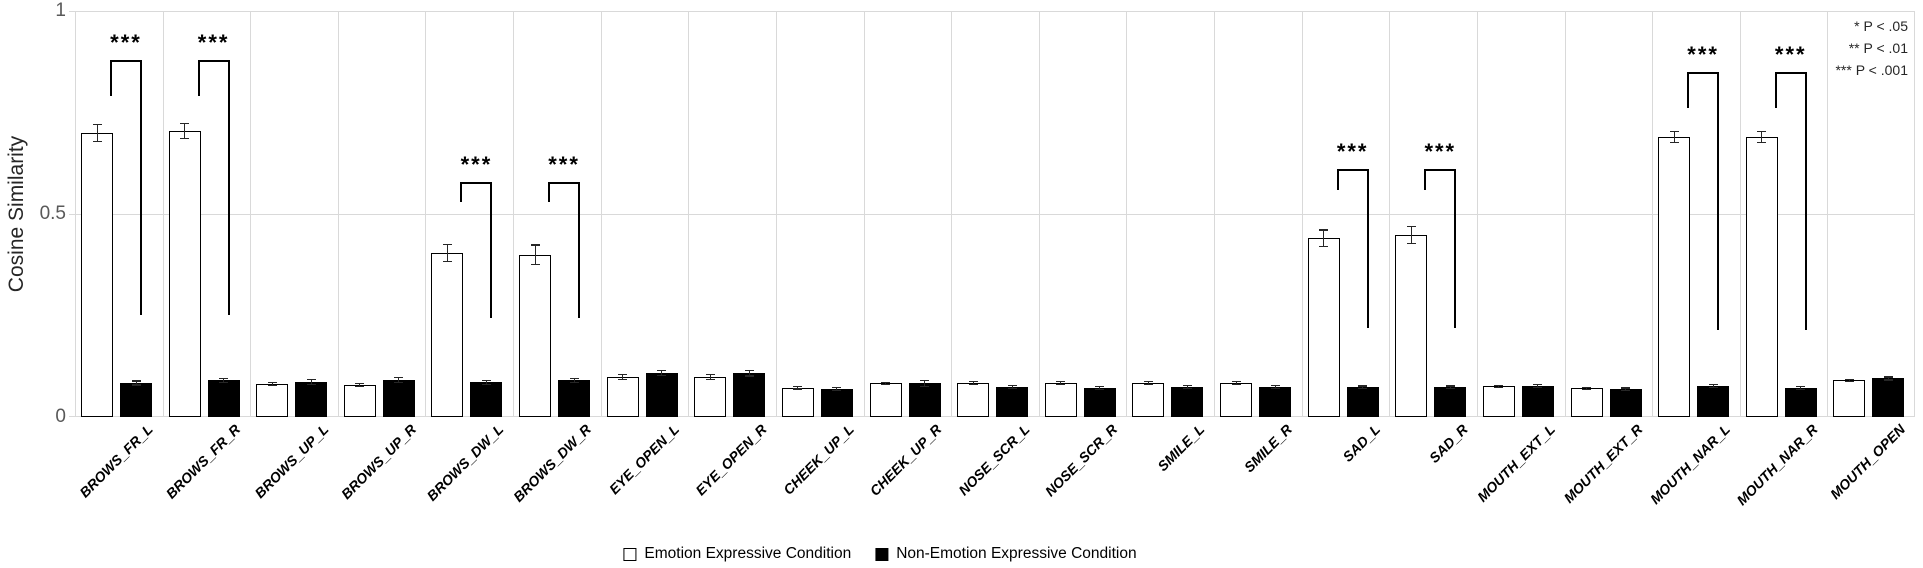 This screenshot has height=568, width=1923. What do you see at coordinates (1805, 200) in the screenshot?
I see `sig-bracket-right-MOUTH_NAR_R` at bounding box center [1805, 200].